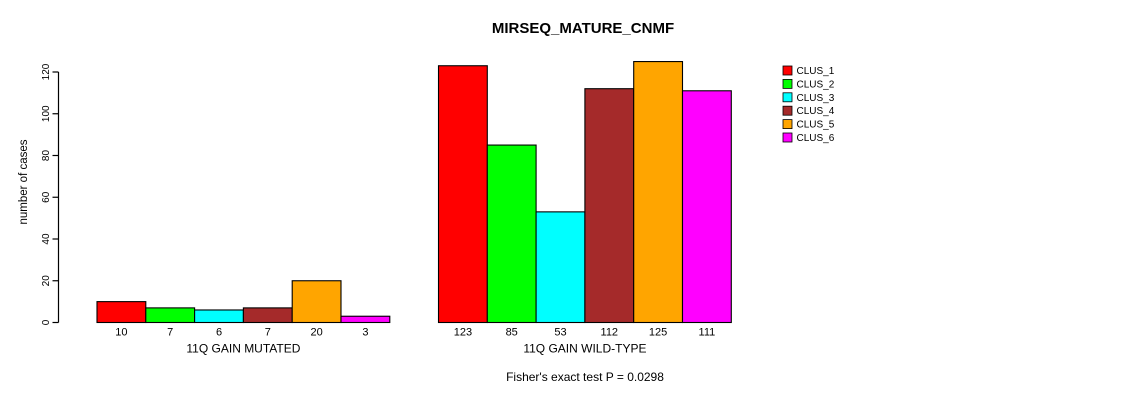 This screenshot has width=1140, height=400. I want to click on bar-value-label: 20, so click(316, 333).